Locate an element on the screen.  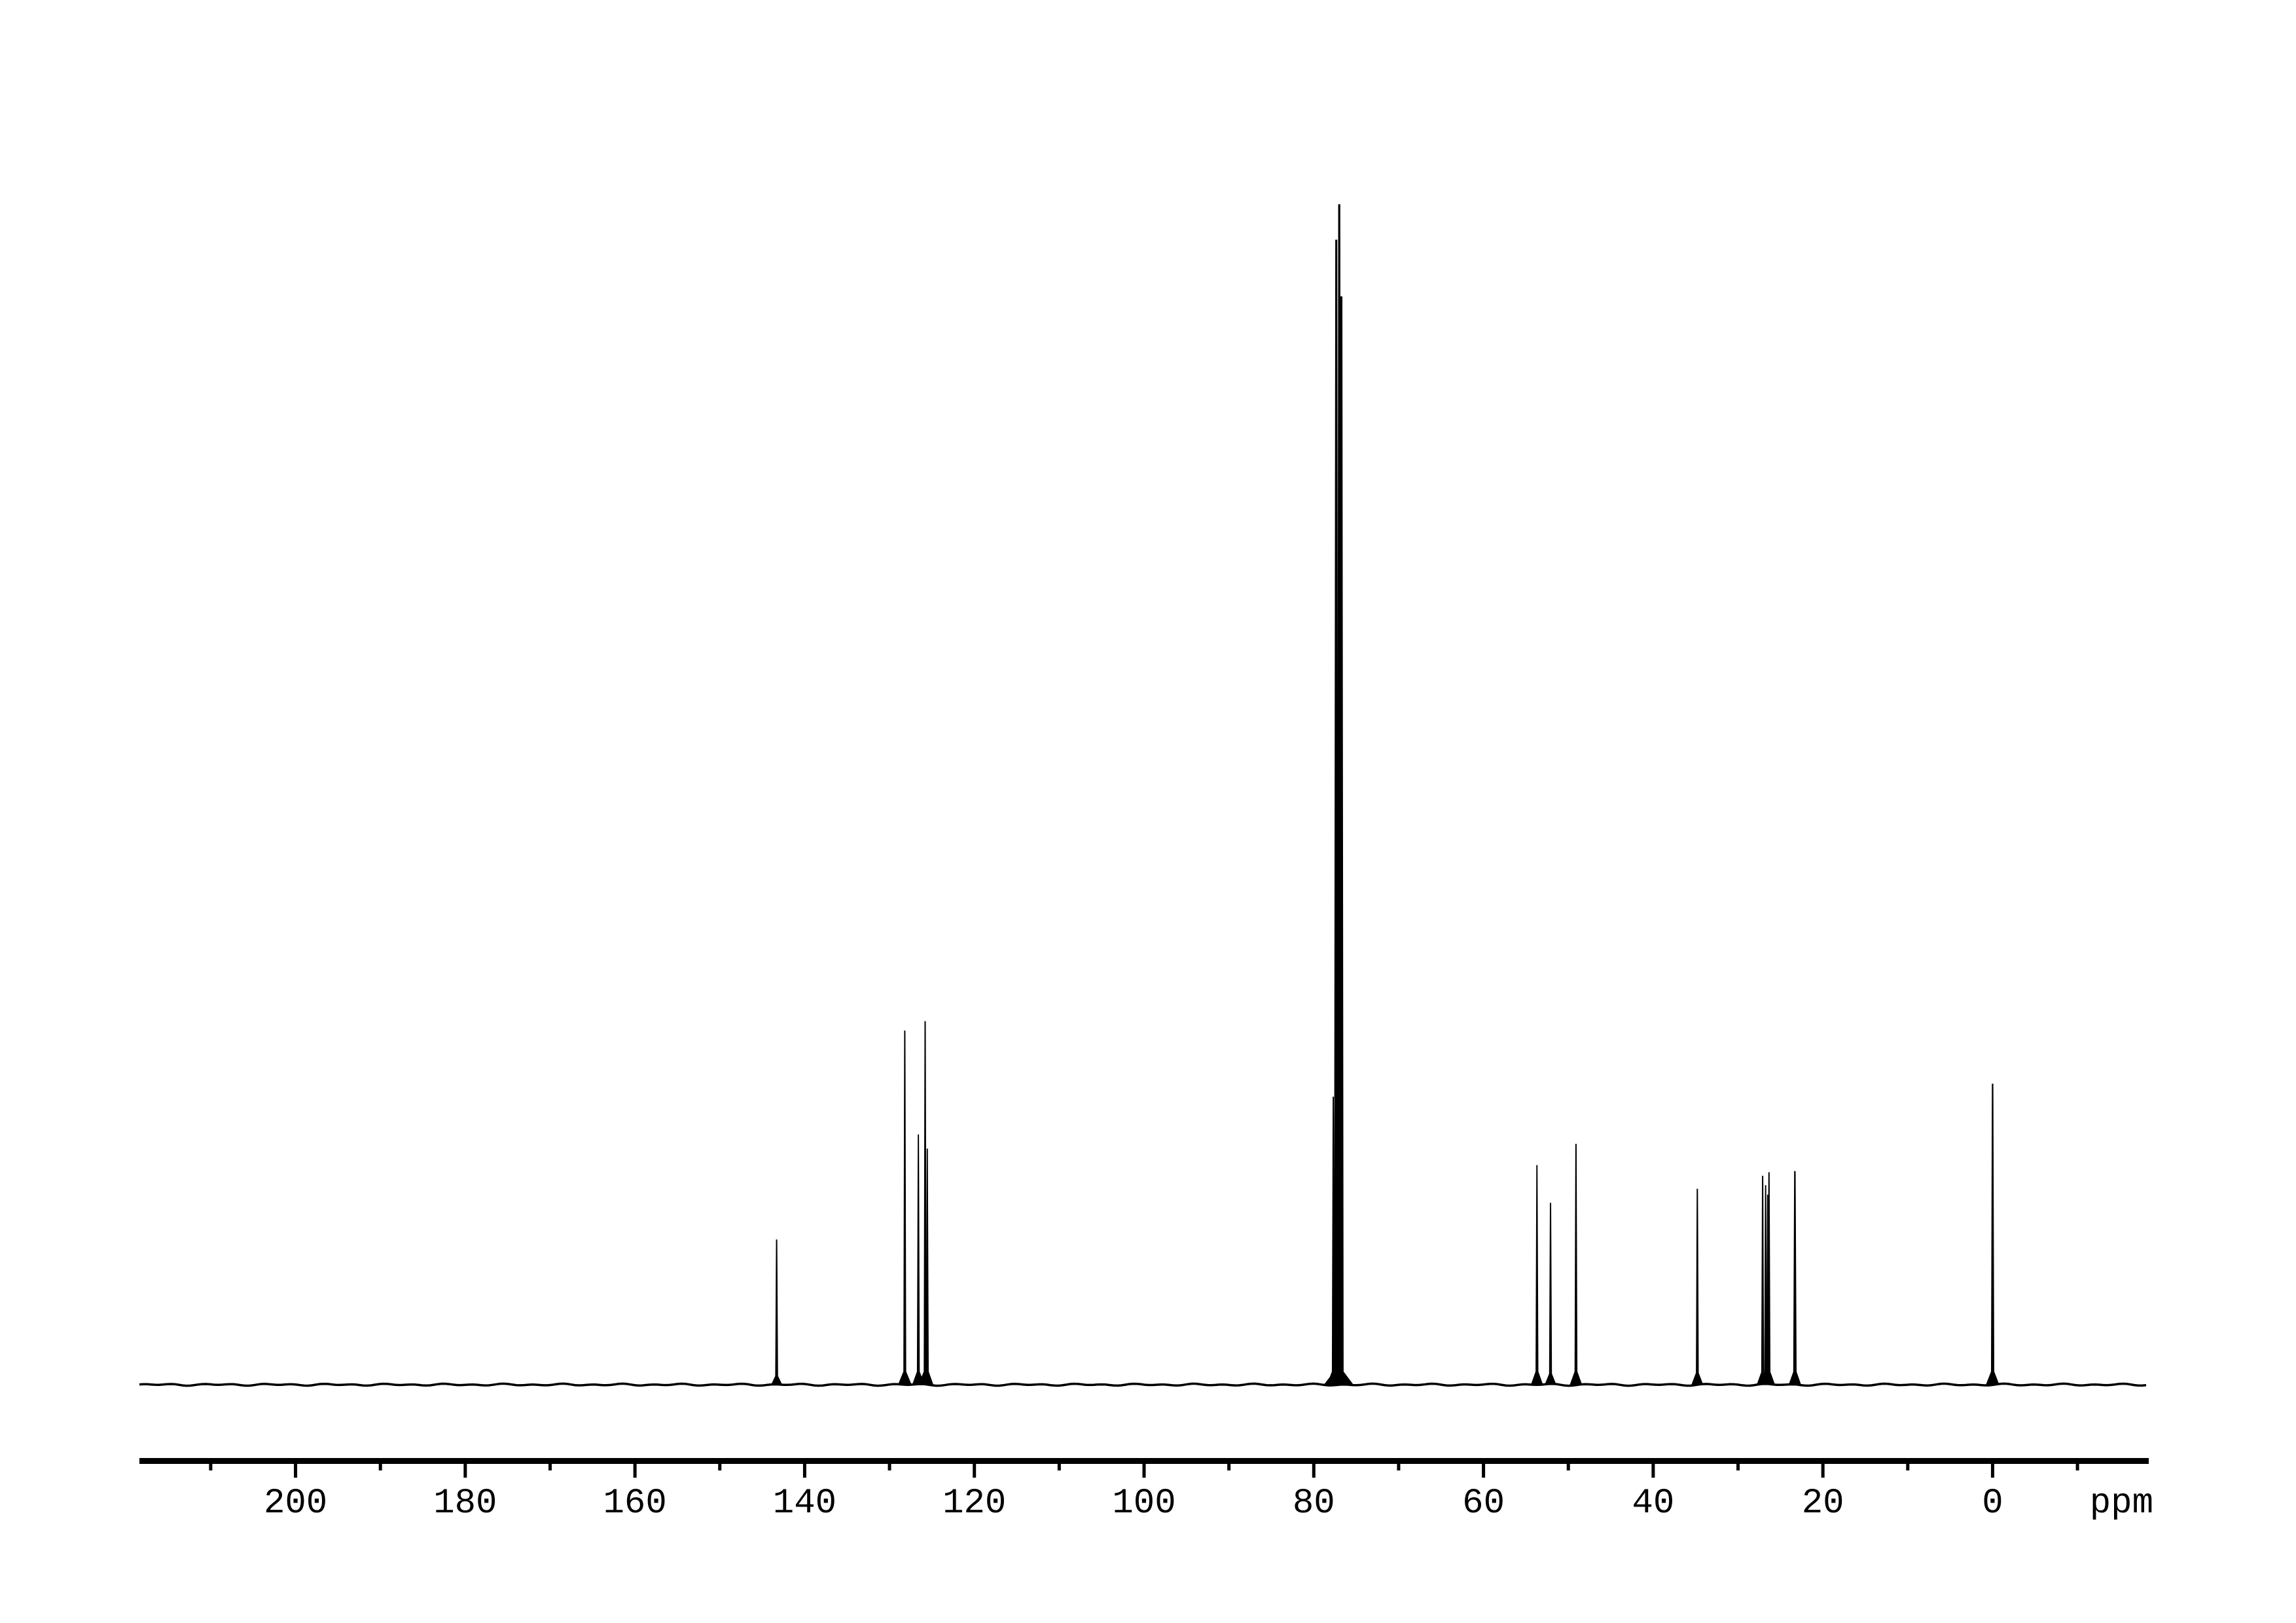
nmr-peak-77.35ppm is located at coordinates (1336, 812).